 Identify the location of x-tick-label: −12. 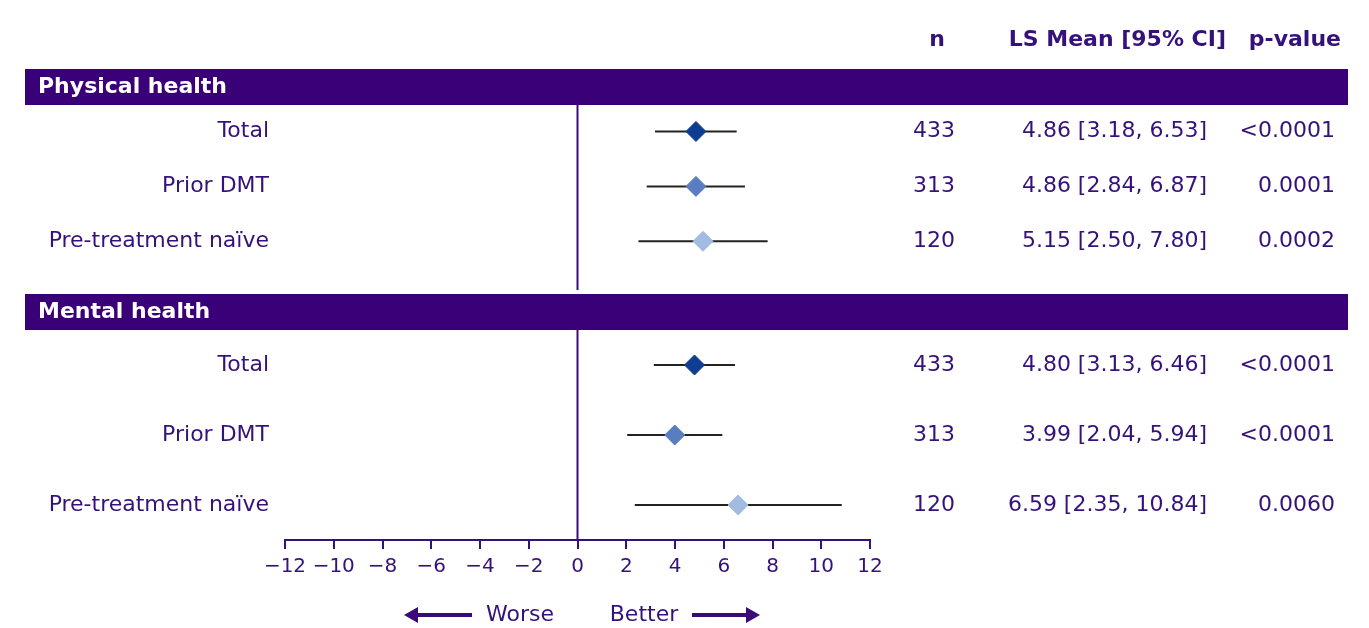
(285, 565).